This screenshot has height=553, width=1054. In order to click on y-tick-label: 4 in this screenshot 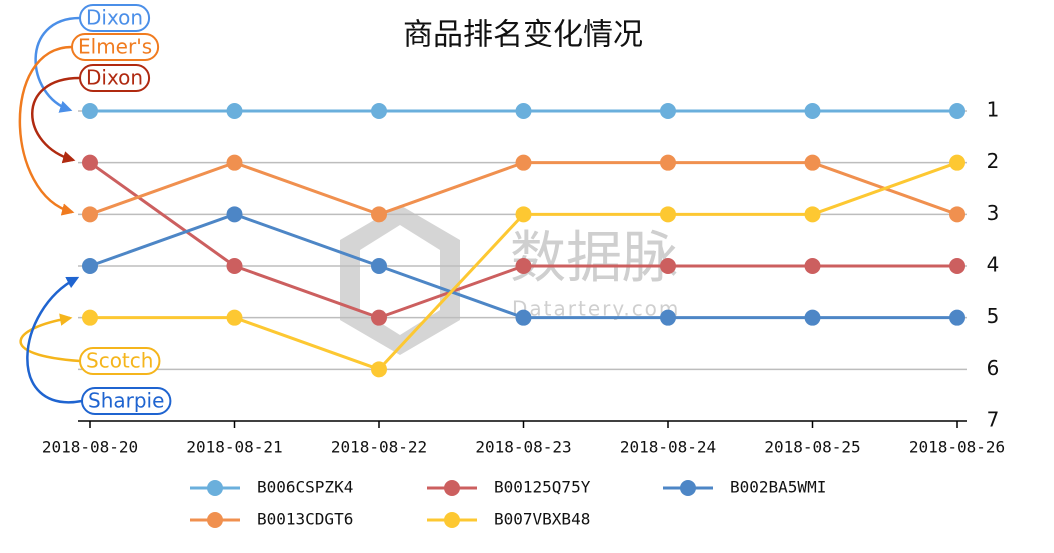, I will do `click(993, 265)`.